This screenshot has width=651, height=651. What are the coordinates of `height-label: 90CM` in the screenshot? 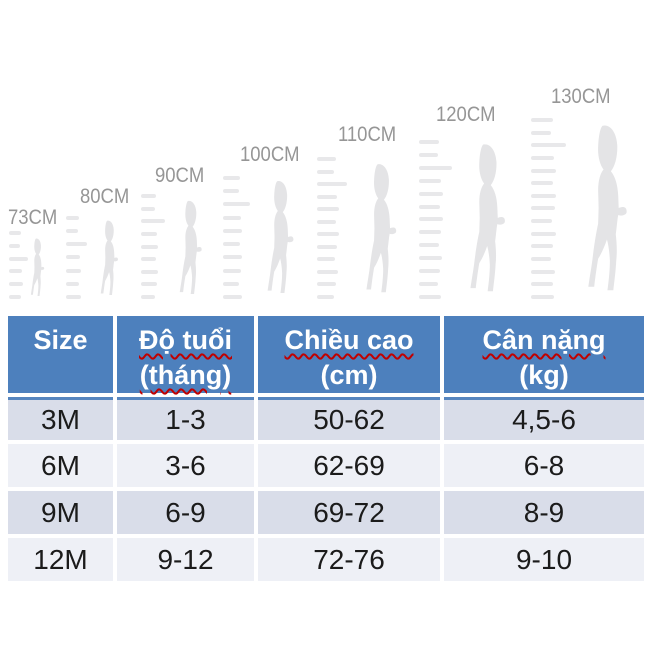 It's located at (180, 175).